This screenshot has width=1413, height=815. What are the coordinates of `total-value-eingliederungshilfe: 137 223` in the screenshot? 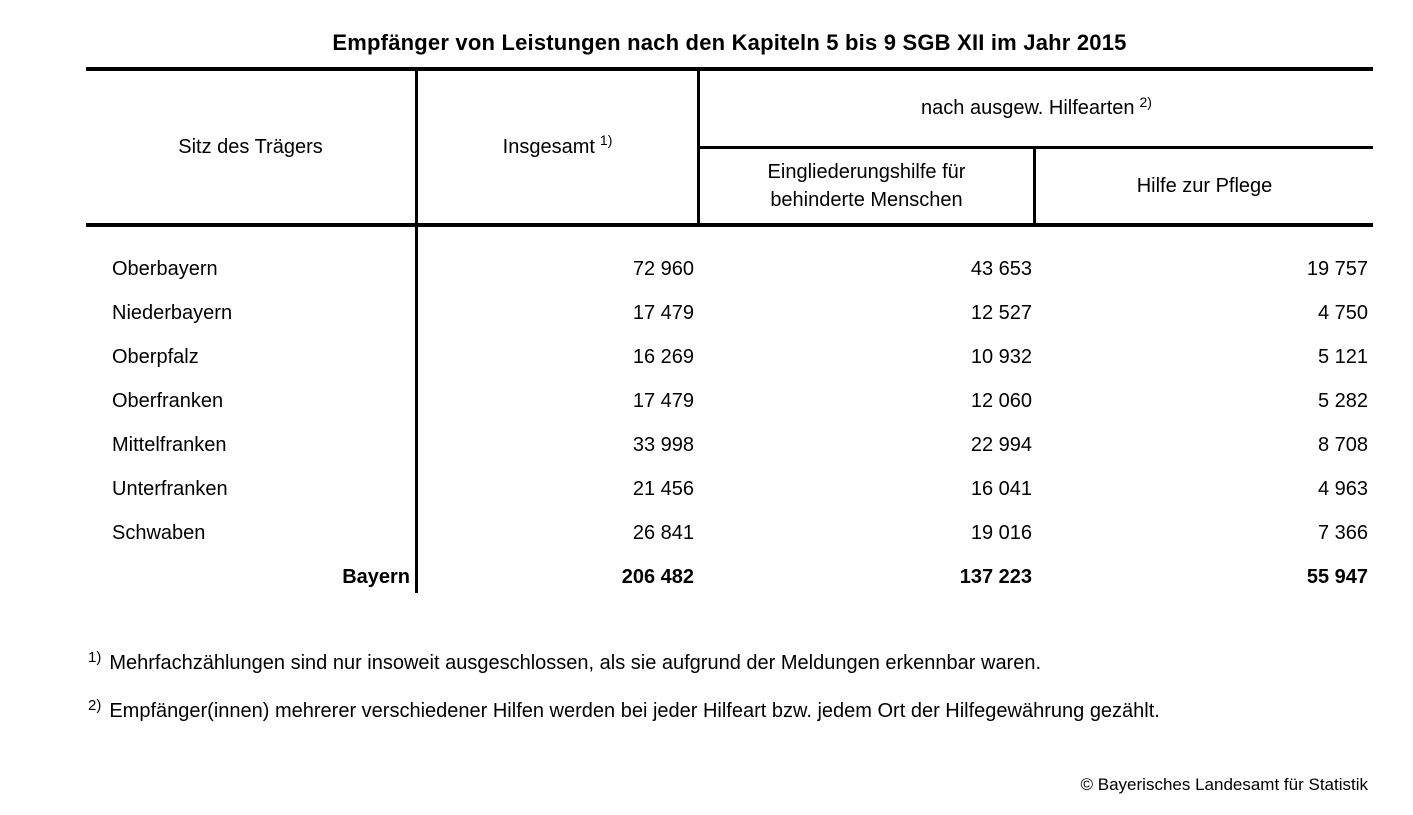 It's located at (995, 576).